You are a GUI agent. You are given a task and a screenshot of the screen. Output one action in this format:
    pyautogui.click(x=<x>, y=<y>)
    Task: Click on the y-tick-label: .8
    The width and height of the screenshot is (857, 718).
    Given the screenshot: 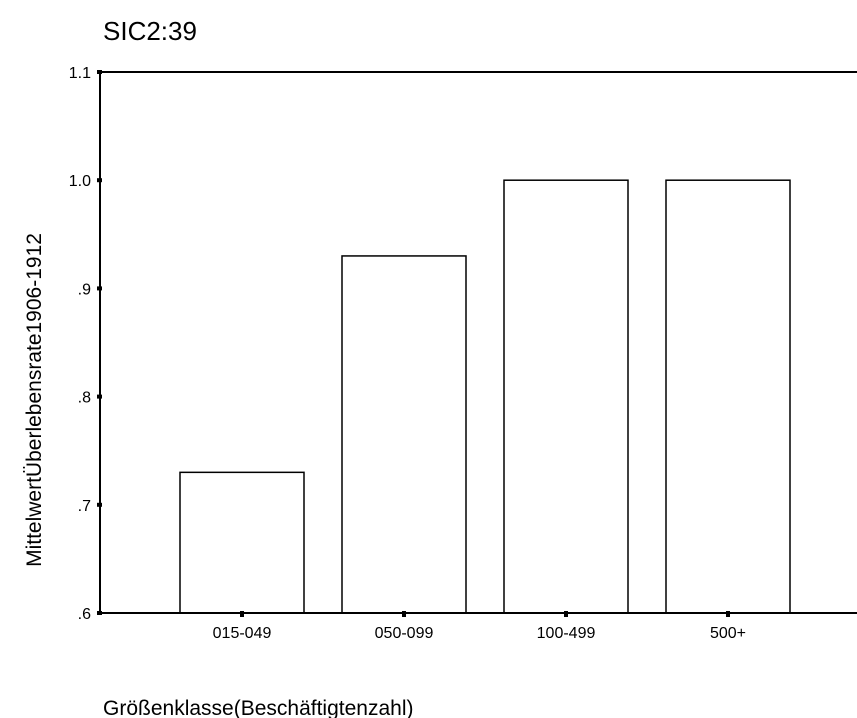 What is the action you would take?
    pyautogui.click(x=84, y=398)
    